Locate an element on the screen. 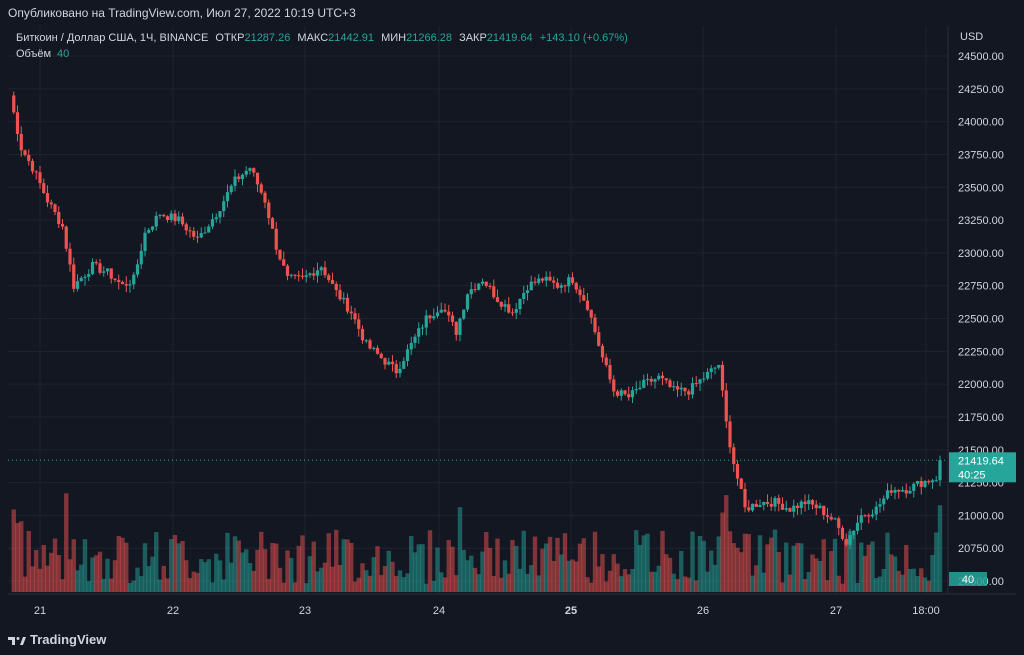 This screenshot has height=655, width=1024. volume-badge is located at coordinates (968, 579).